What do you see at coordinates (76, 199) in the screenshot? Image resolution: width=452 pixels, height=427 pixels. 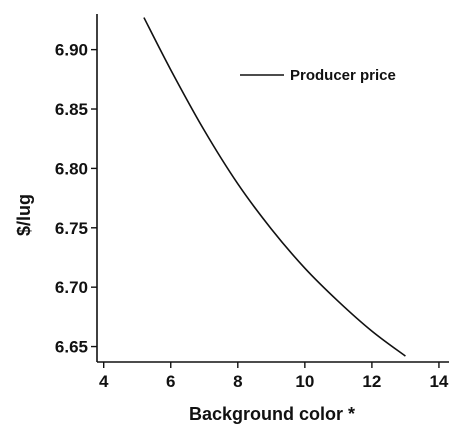 I see `y-axis-ticks: 6.65 6.70 6.75 6.80 6.85 6.90` at bounding box center [76, 199].